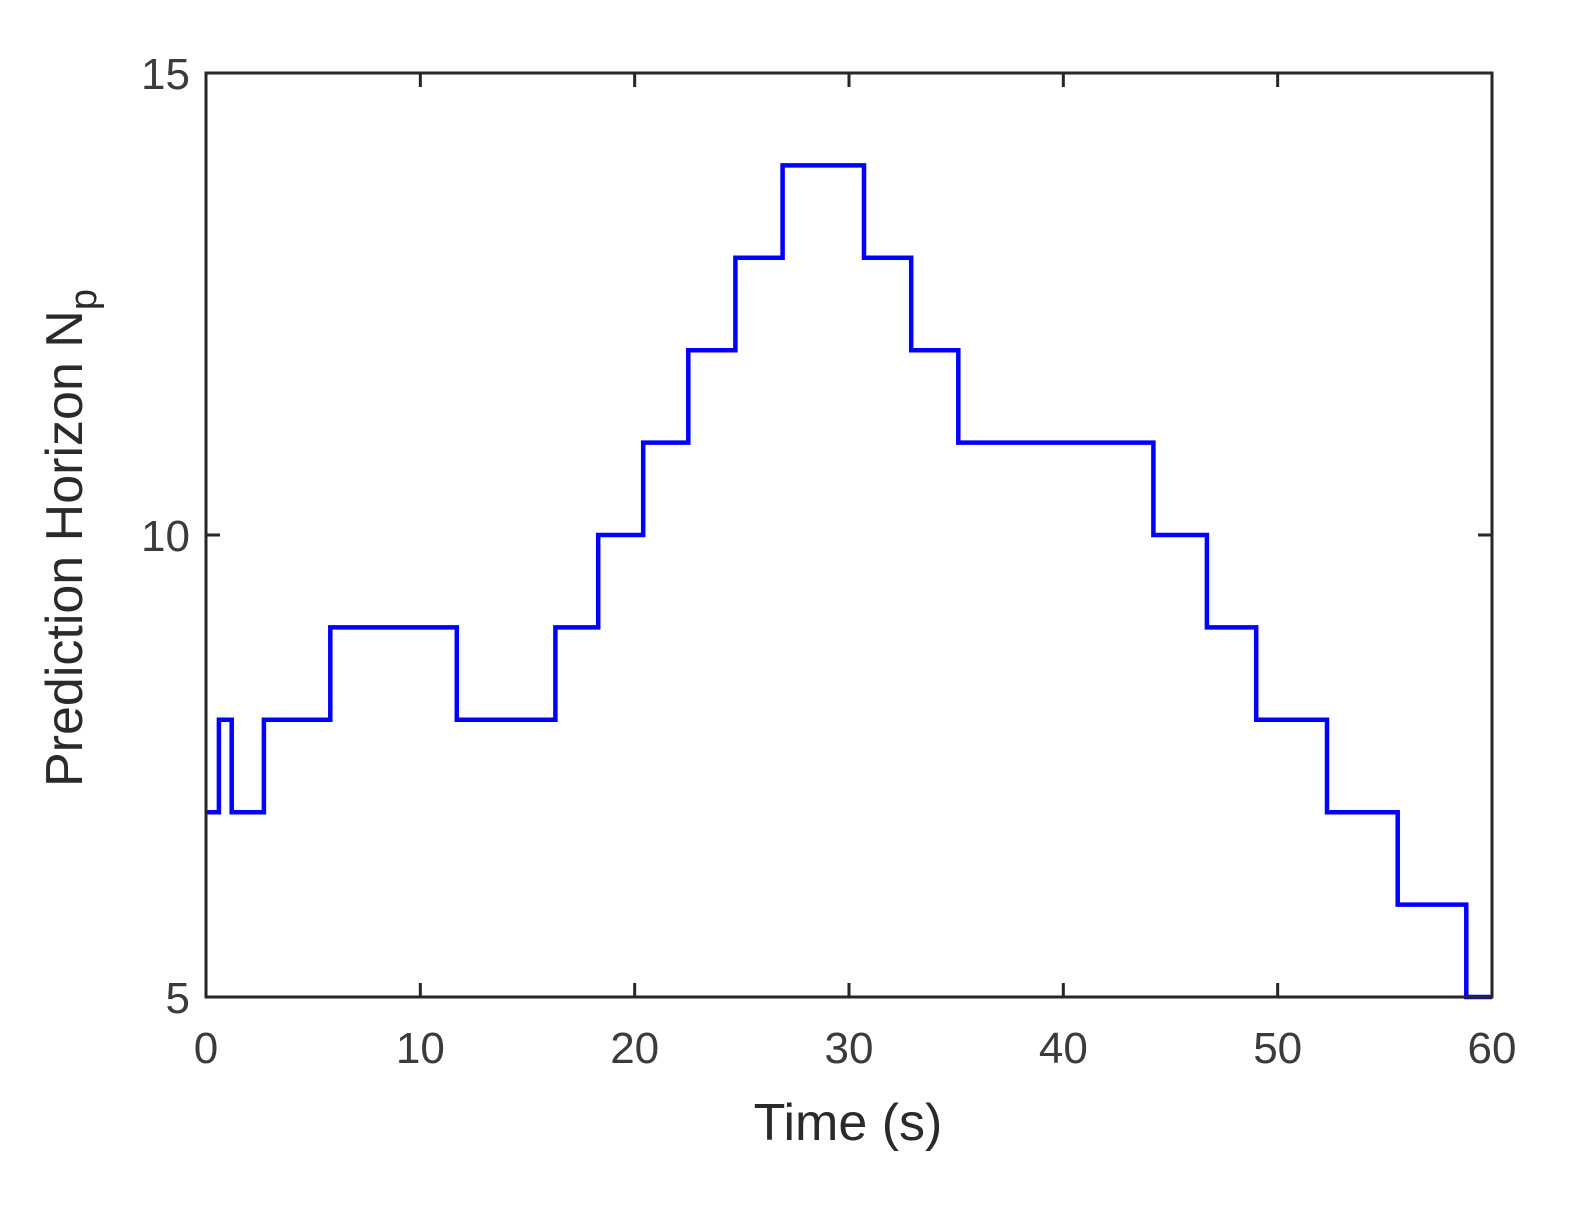 The image size is (1586, 1209). I want to click on x-tick-label: 30, so click(849, 1048).